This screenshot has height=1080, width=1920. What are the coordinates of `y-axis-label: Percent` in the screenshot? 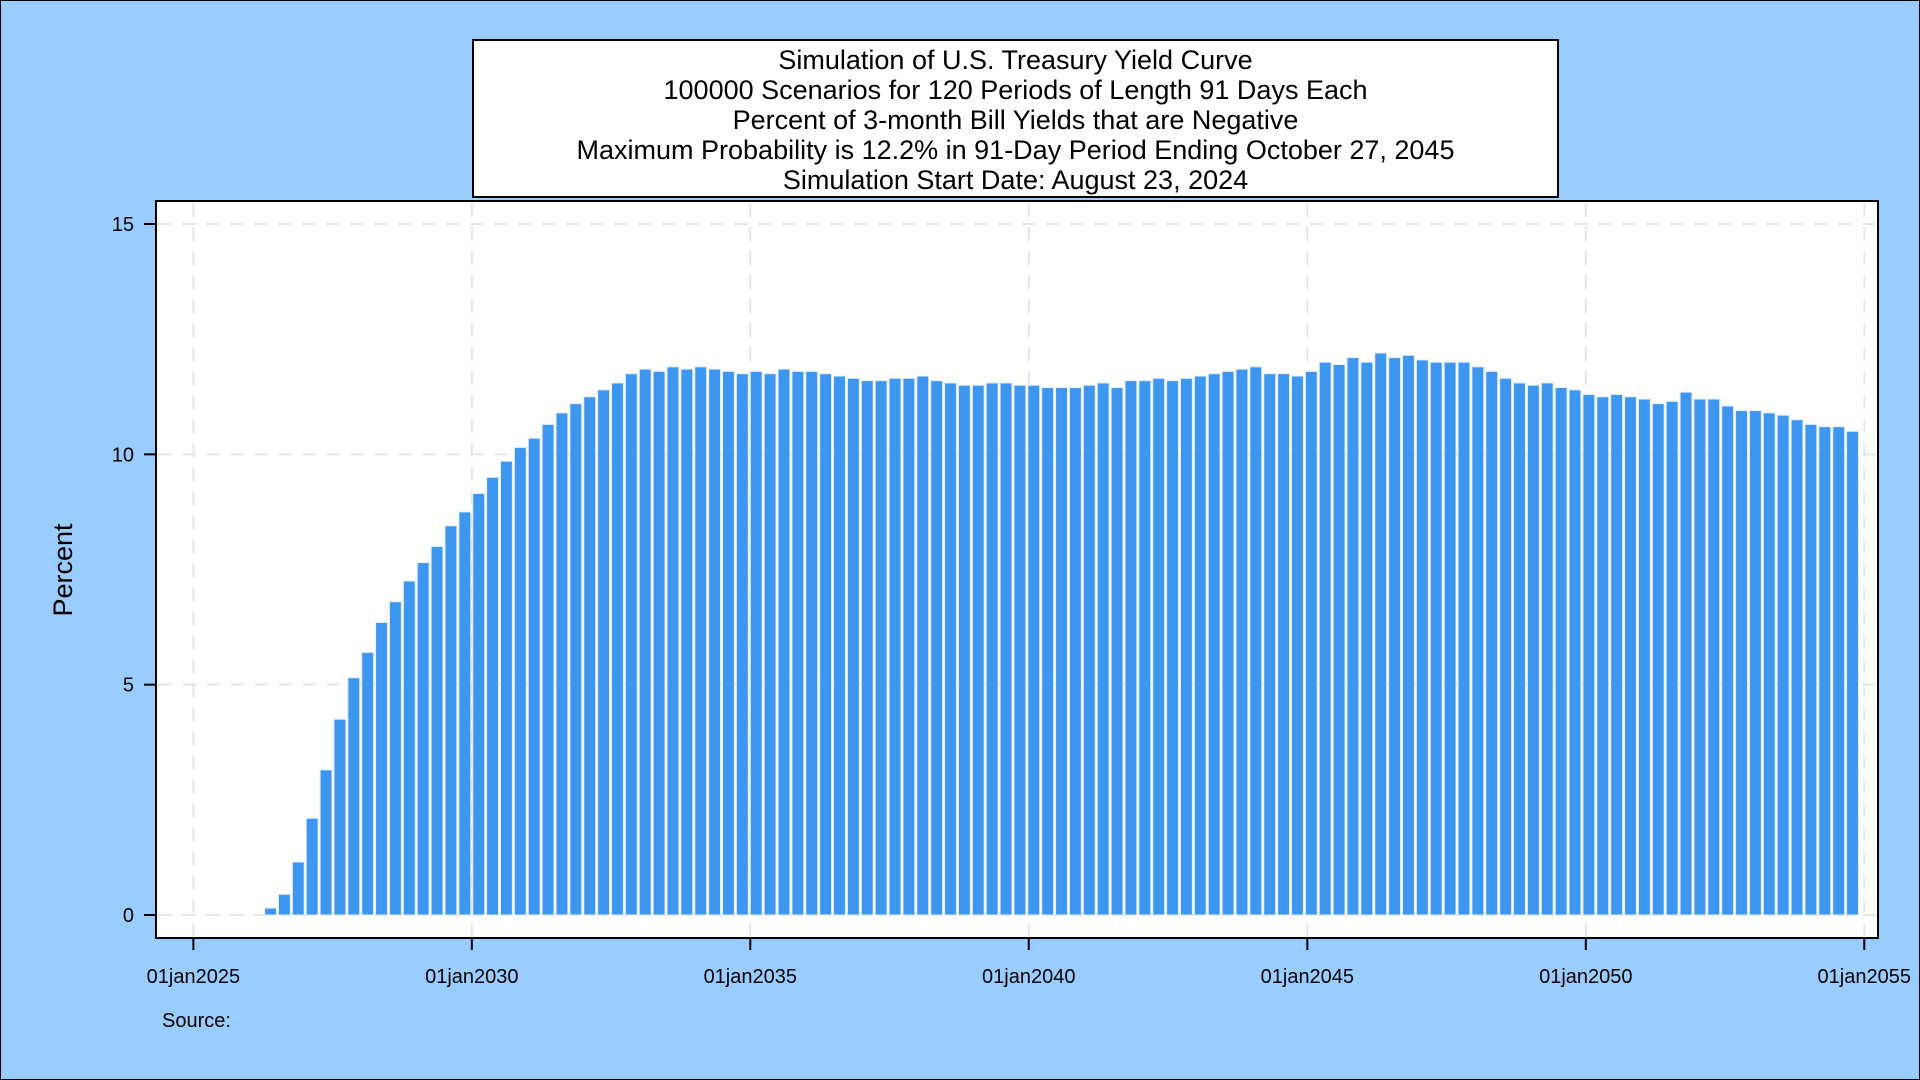 It's located at (63, 570).